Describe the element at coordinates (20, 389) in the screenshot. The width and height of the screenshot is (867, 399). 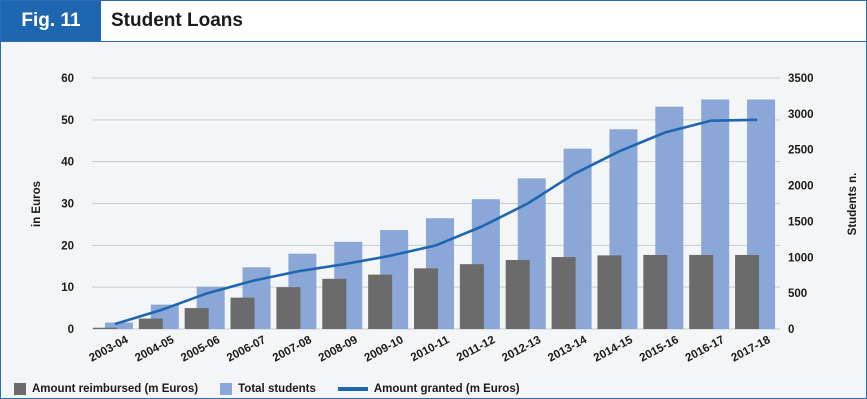
I see `legend-swatch-reimbursed` at that location.